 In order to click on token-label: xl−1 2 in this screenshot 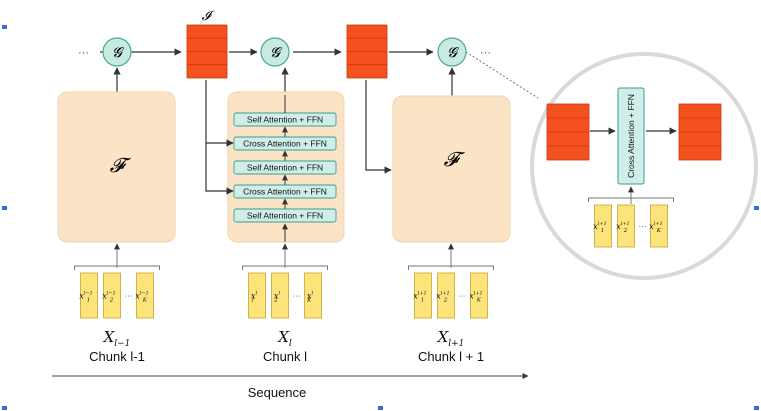, I will do `click(109, 297)`.